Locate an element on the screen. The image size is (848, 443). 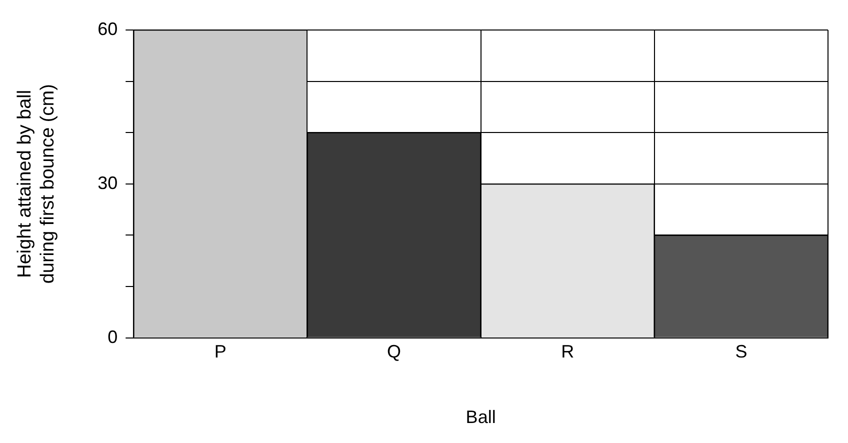
x-tick-label: S is located at coordinates (741, 352).